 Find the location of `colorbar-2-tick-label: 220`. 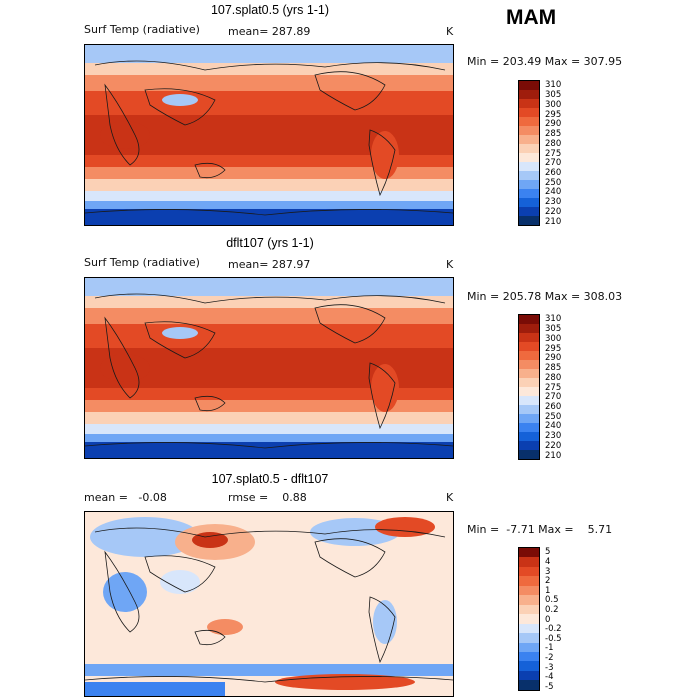

colorbar-2-tick-label: 220 is located at coordinates (553, 445).